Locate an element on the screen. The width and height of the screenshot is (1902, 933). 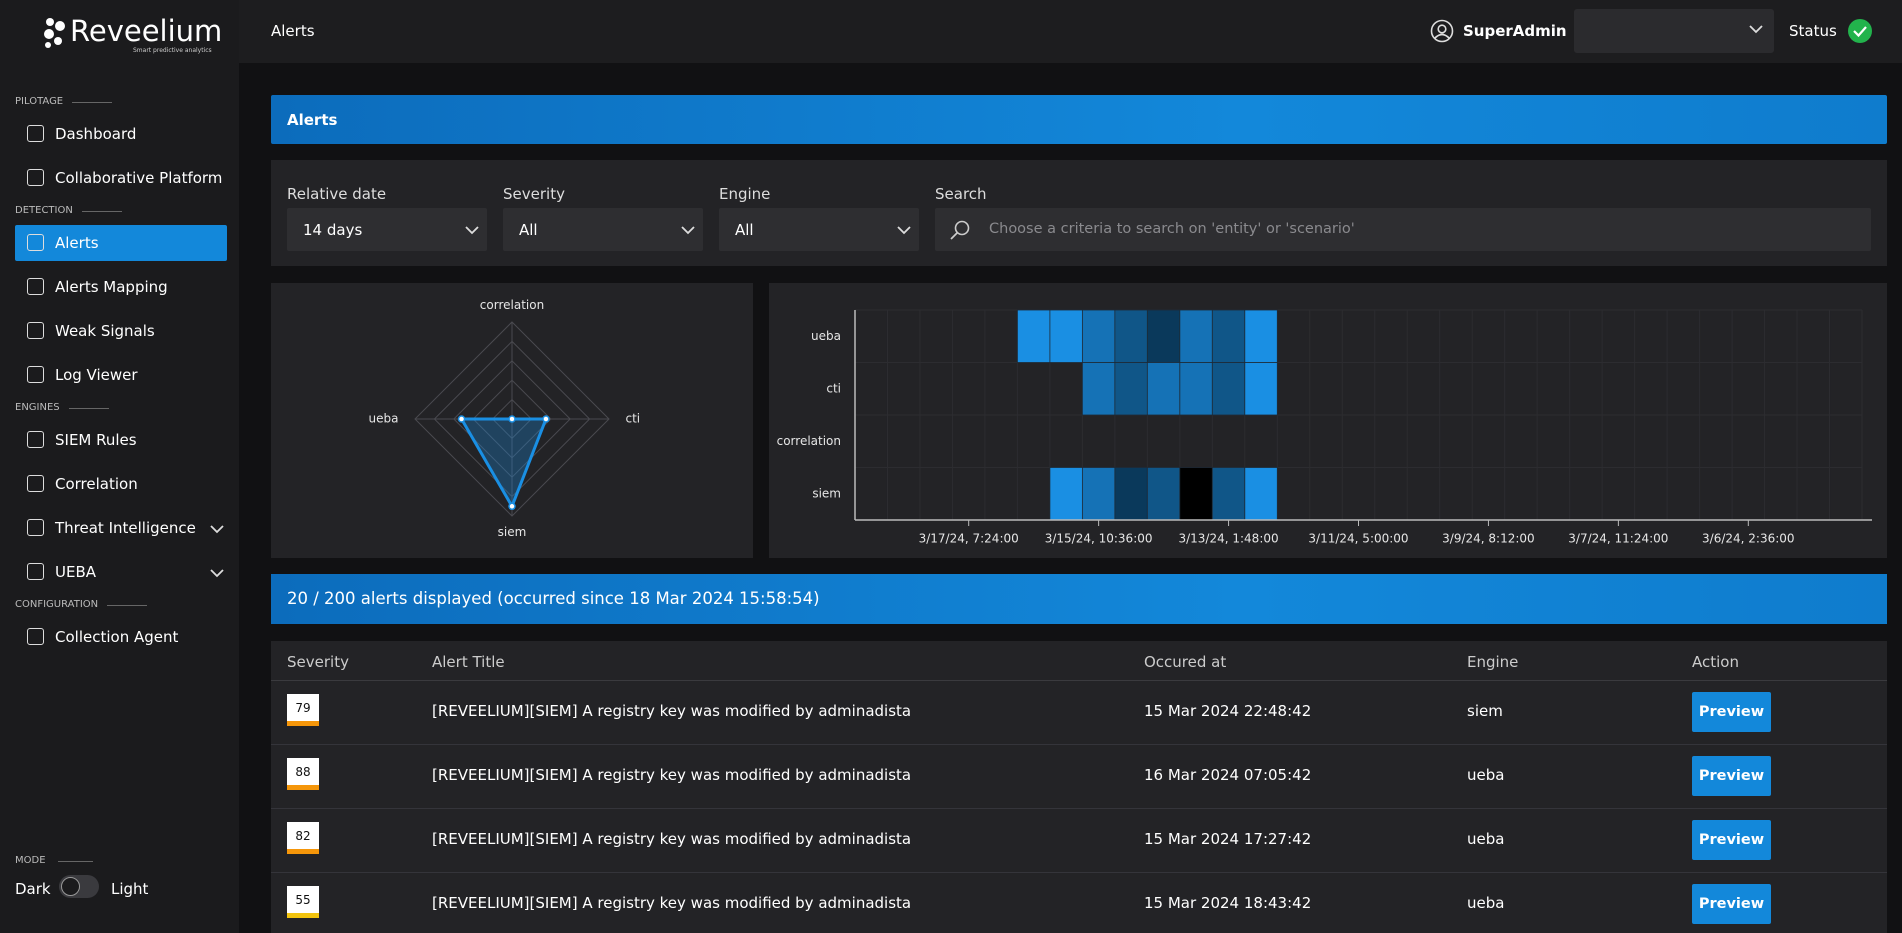
occurred-at: 16 Mar 2024 07:05:42 is located at coordinates (1228, 775).